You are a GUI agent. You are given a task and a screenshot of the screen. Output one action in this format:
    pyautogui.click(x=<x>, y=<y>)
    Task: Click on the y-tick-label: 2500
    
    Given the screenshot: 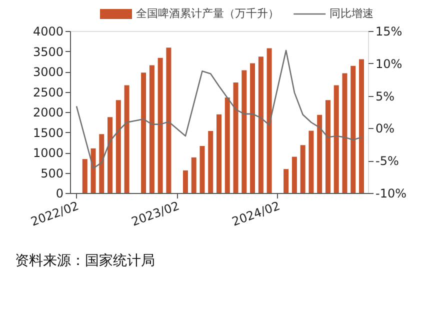 What is the action you would take?
    pyautogui.click(x=48, y=92)
    